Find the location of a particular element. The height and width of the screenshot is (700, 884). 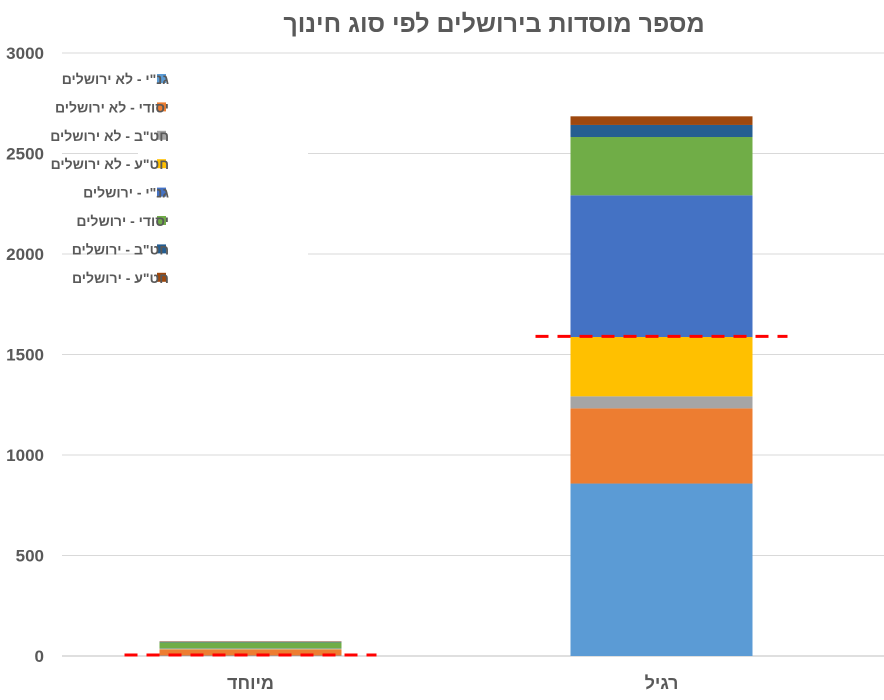

legend-label: חט"ע - ירושלים is located at coordinates (120, 278).